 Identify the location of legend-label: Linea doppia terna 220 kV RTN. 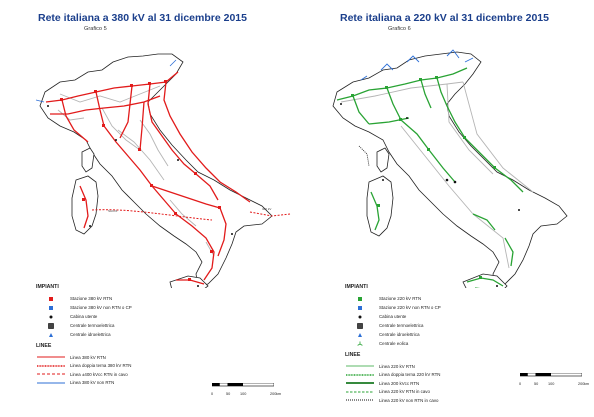
(410, 375).